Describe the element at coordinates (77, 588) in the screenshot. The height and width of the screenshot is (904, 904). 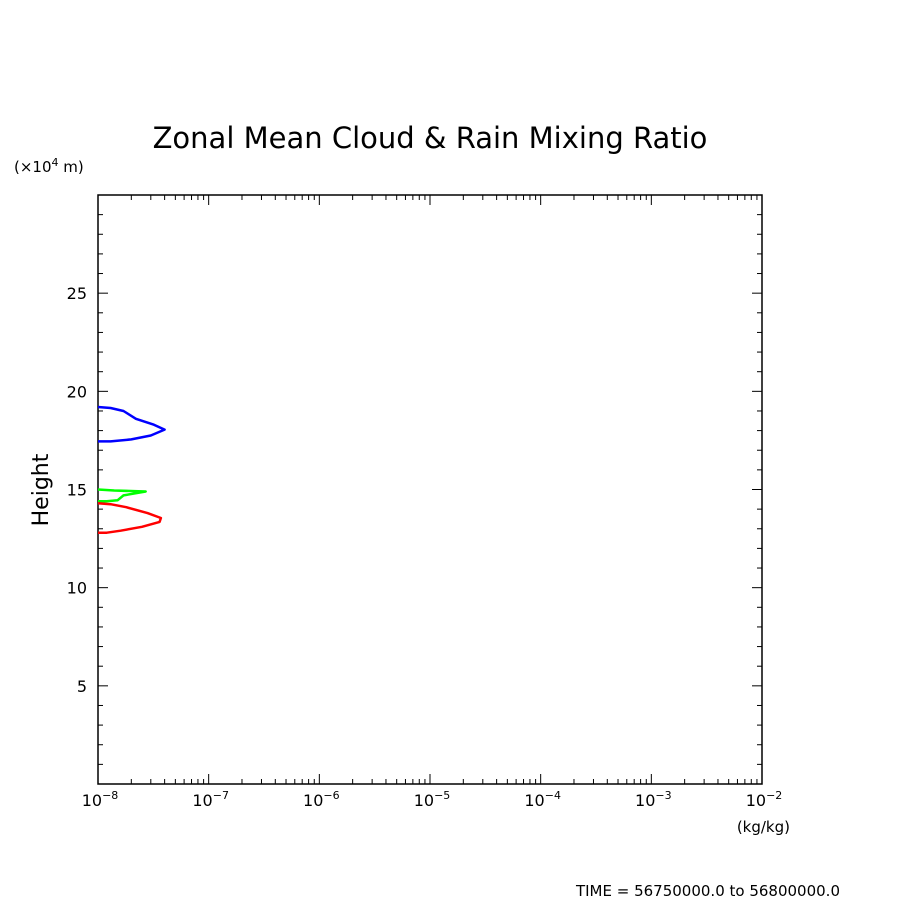
I see `y-tick-label: 10` at that location.